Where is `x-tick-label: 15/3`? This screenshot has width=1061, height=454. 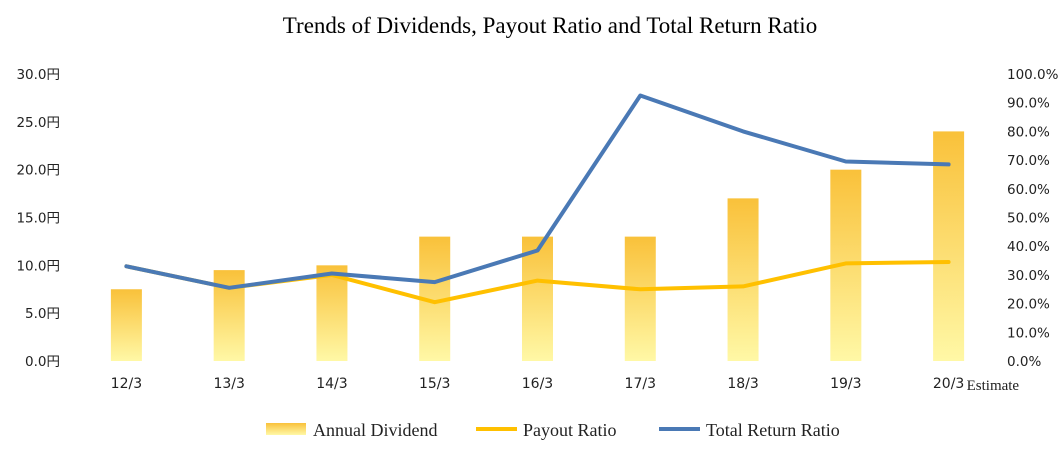
x-tick-label: 15/3 is located at coordinates (434, 384).